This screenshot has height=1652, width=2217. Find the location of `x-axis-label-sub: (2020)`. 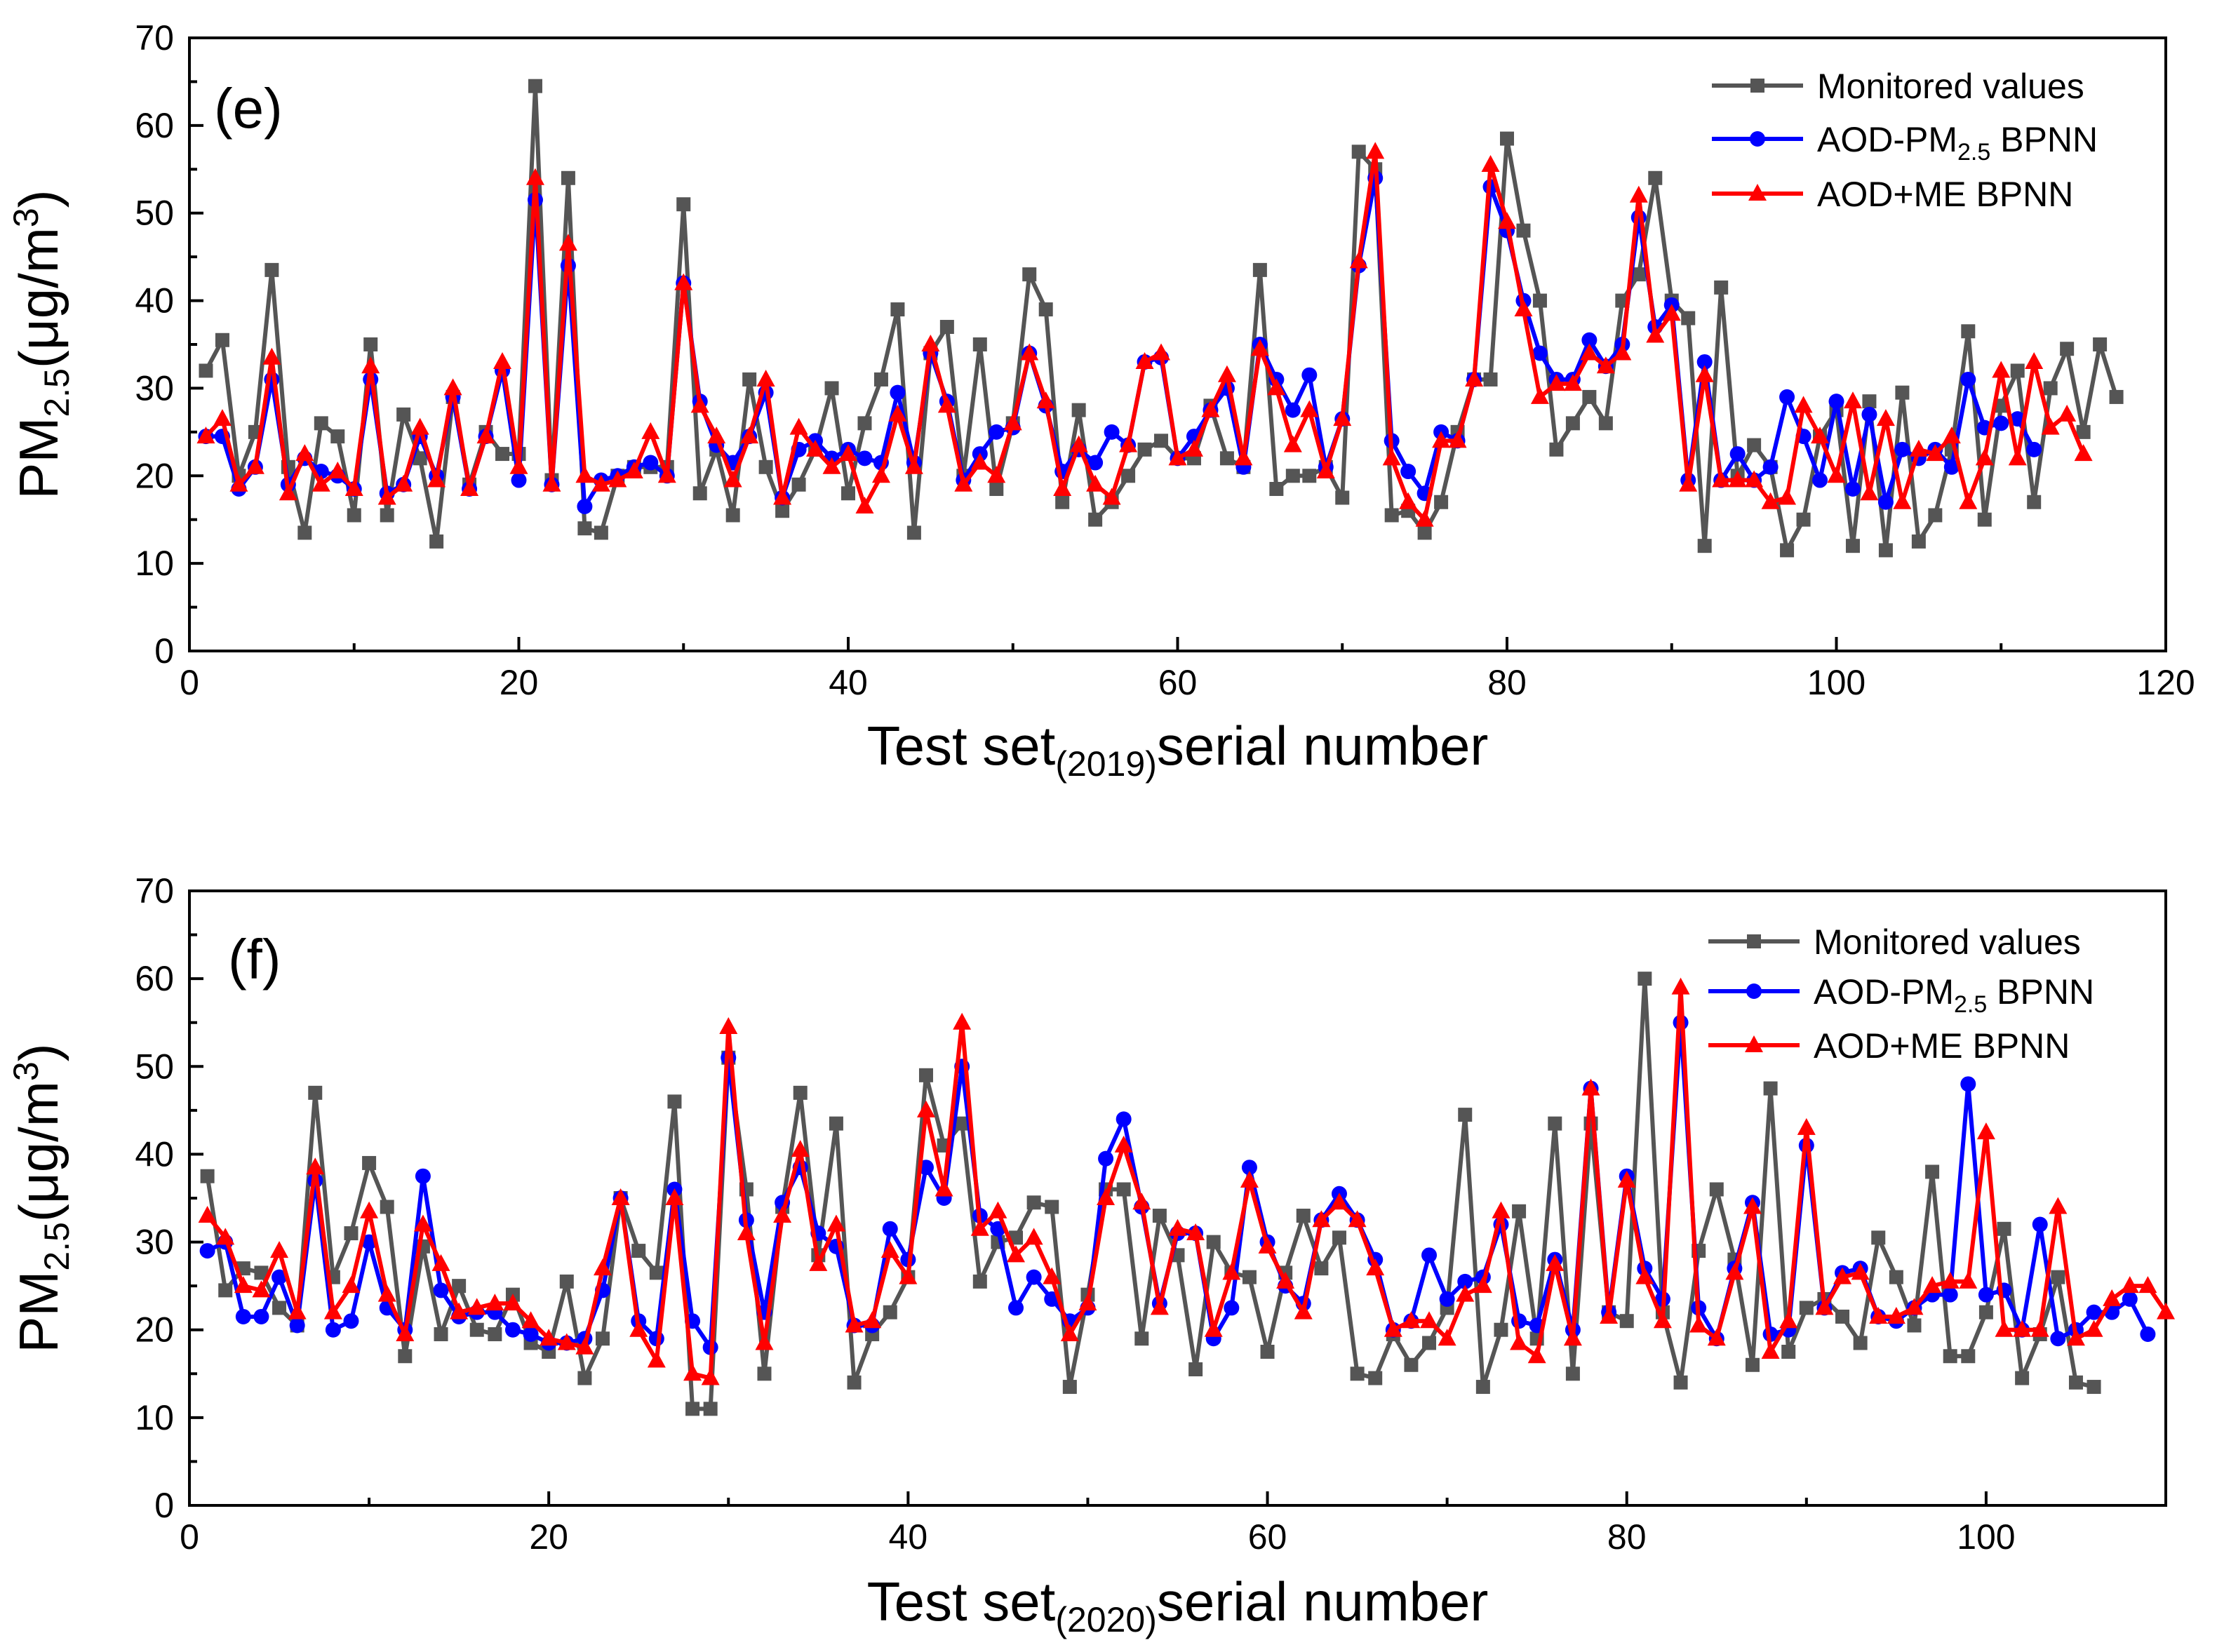

x-axis-label-sub: (2020) is located at coordinates (1106, 1619).